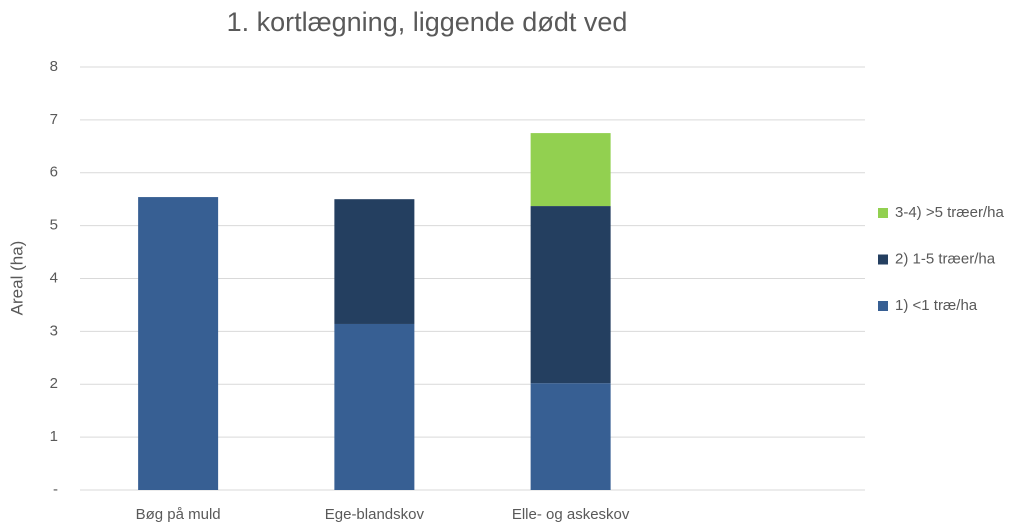 This screenshot has width=1033, height=527. What do you see at coordinates (16, 278) in the screenshot?
I see `y-axis-label: Areal (ha)` at bounding box center [16, 278].